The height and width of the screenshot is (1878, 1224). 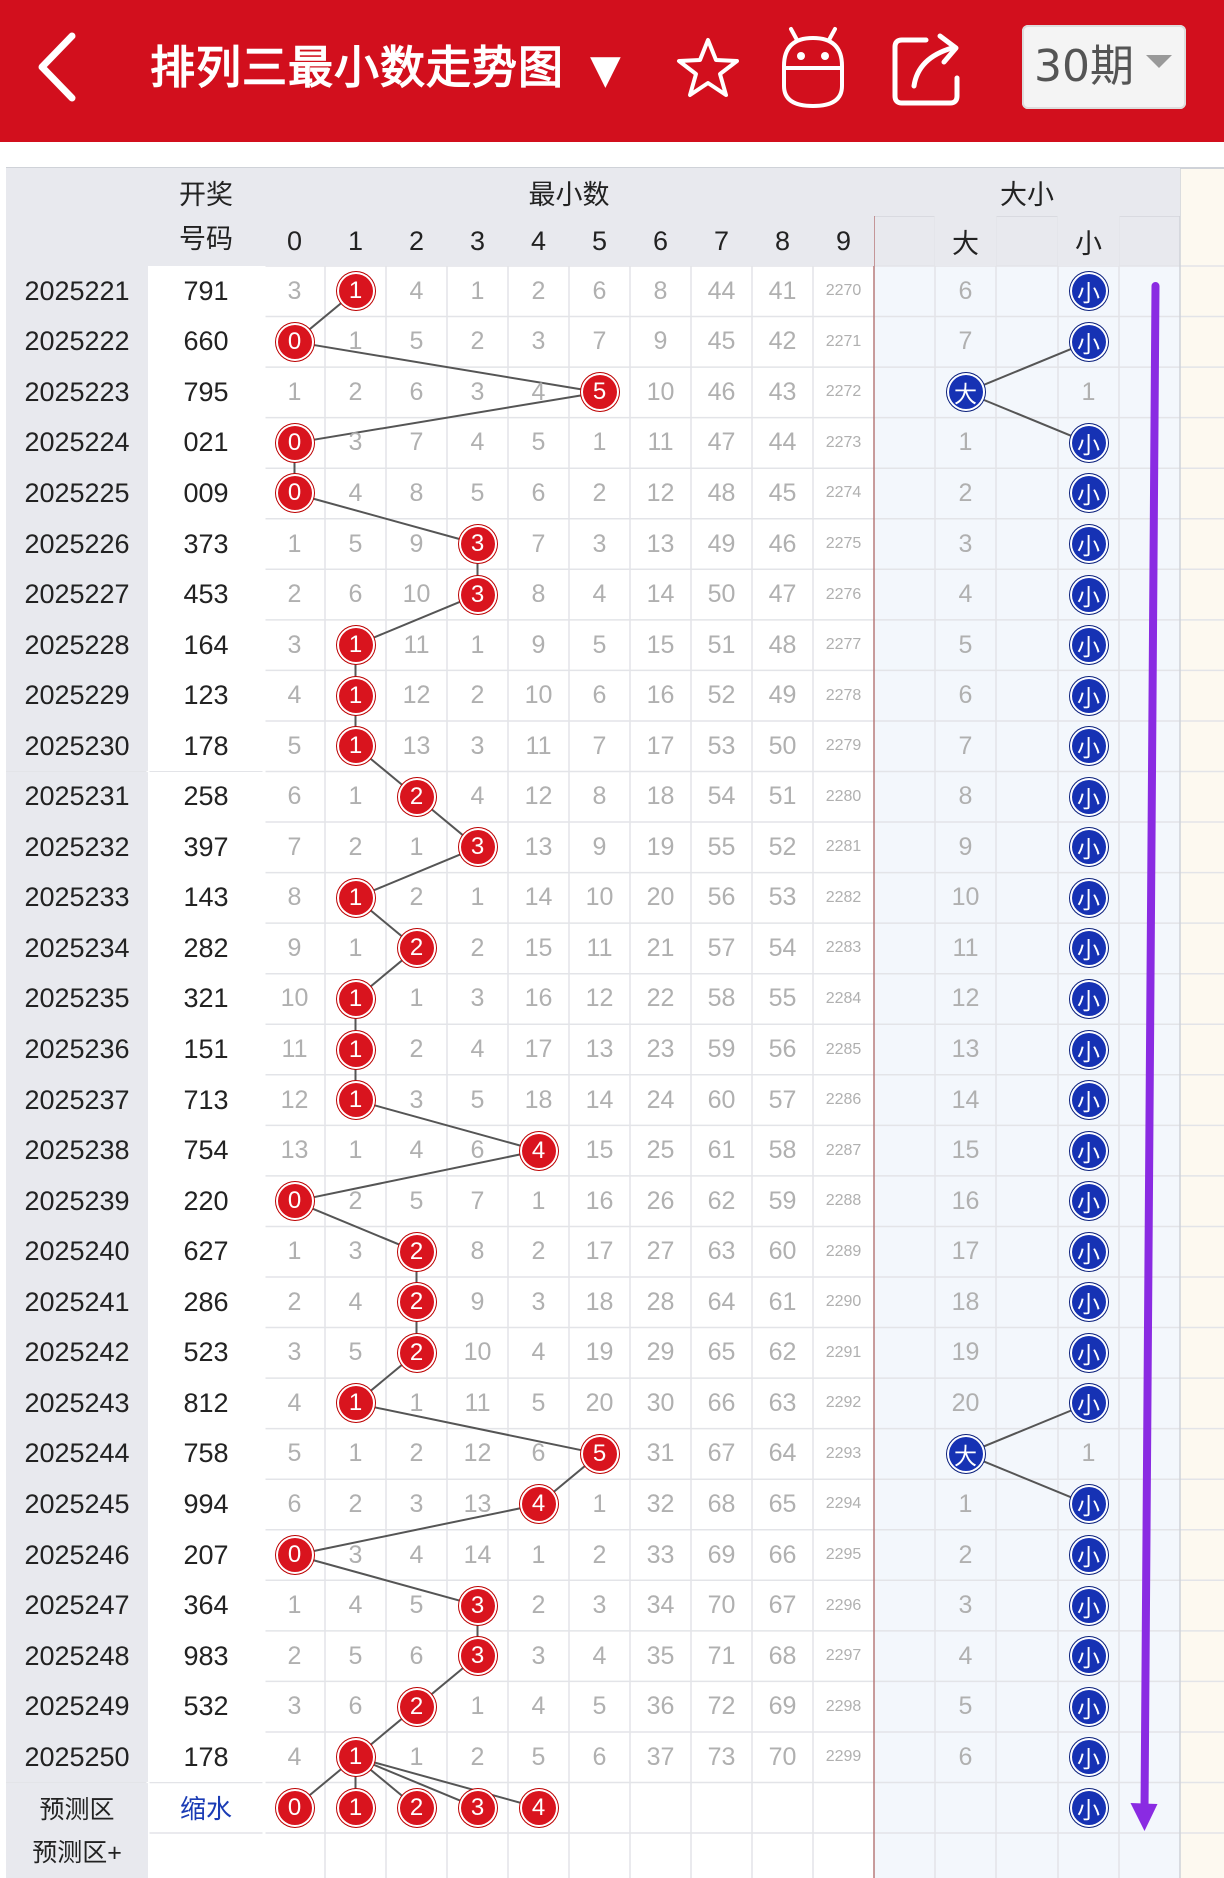 I want to click on android-robot-icon, so click(x=813, y=68).